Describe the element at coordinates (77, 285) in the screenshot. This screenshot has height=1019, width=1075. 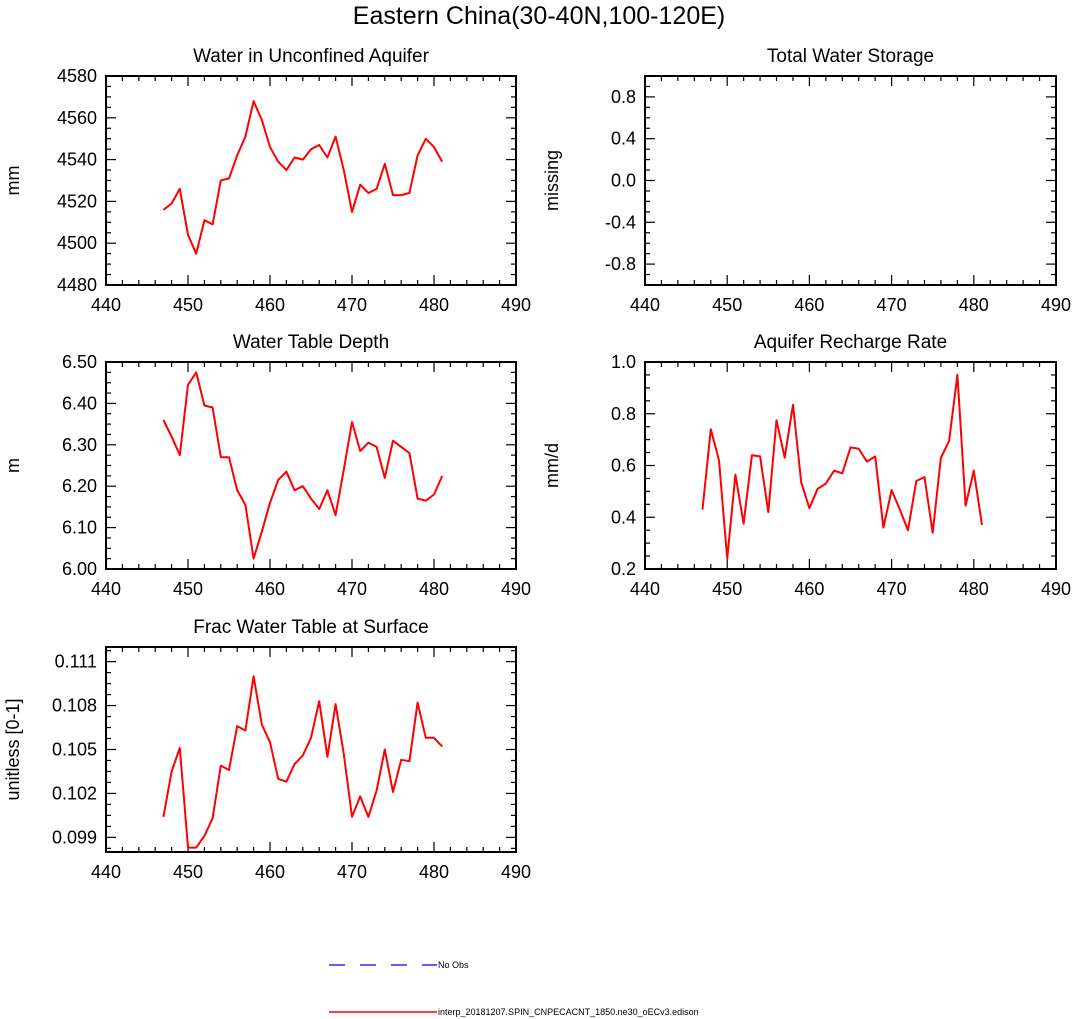
I see `y-tick-label: 4480` at that location.